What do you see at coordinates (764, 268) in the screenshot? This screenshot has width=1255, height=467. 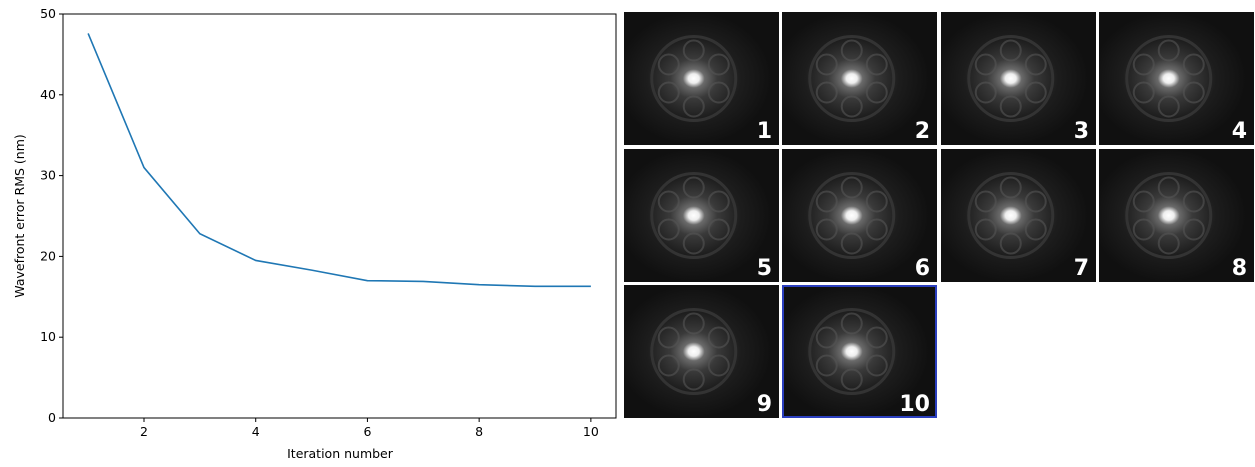 I see `panel-label: 5` at bounding box center [764, 268].